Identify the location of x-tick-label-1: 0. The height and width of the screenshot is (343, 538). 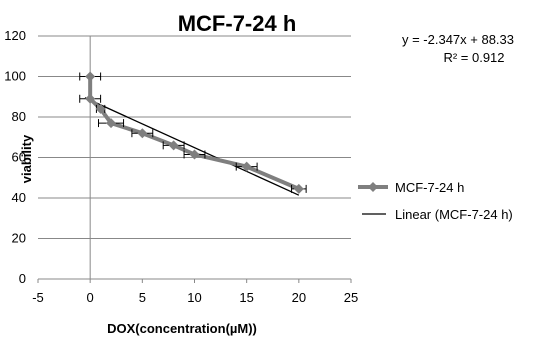
(90, 297).